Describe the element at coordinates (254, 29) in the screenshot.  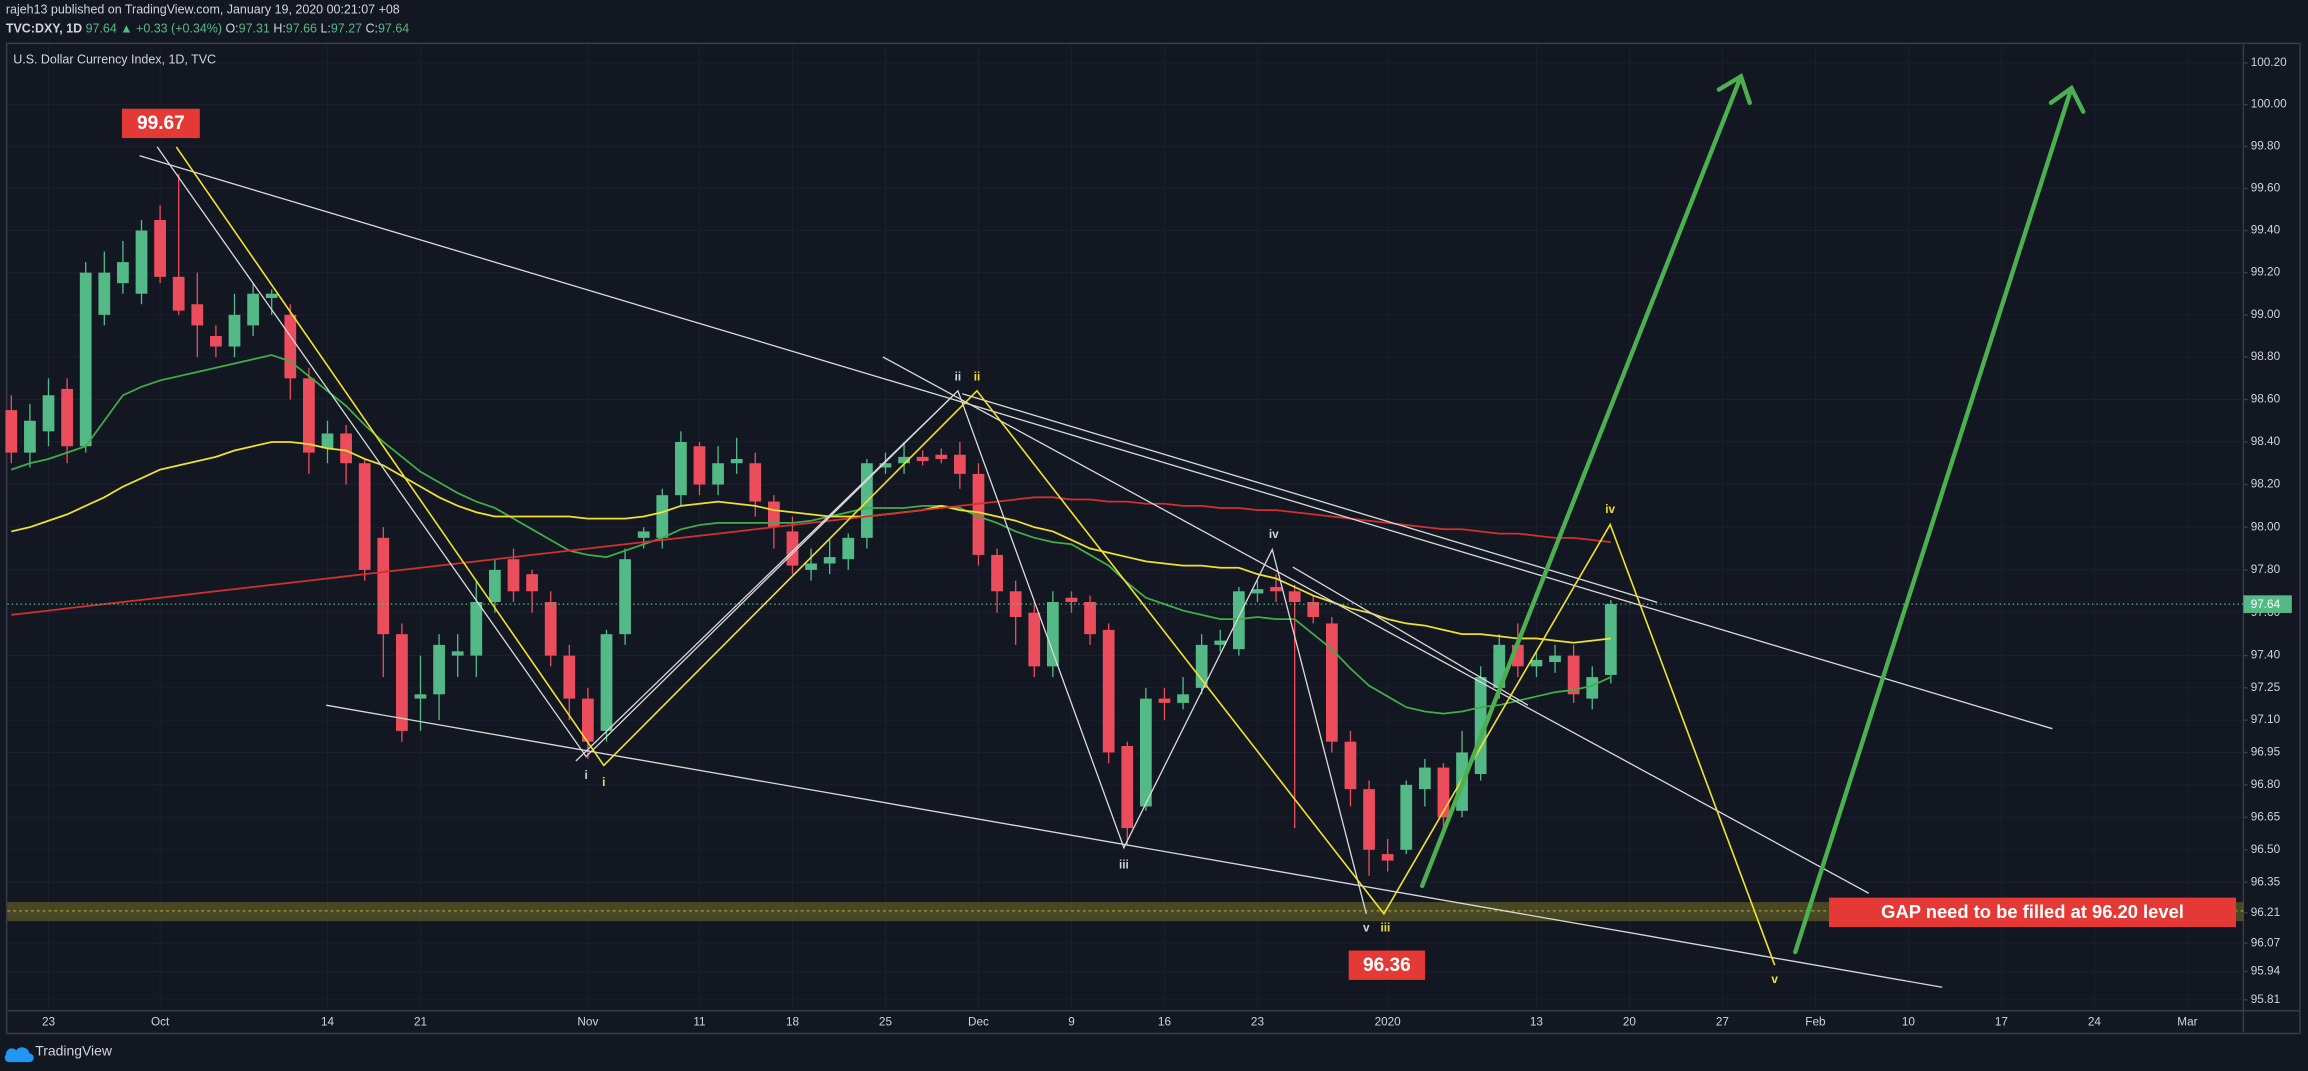
I see `o-value: 97.31` at that location.